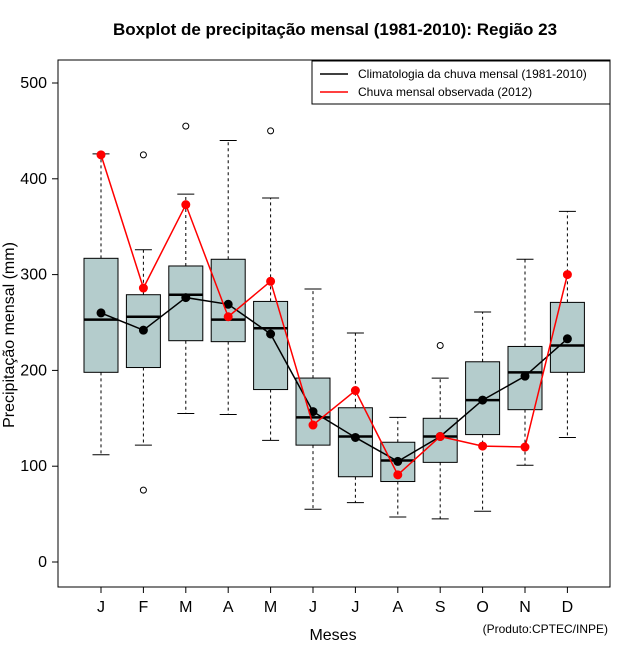 The width and height of the screenshot is (640, 660). Describe the element at coordinates (144, 607) in the screenshot. I see `x-tick-label: F` at that location.